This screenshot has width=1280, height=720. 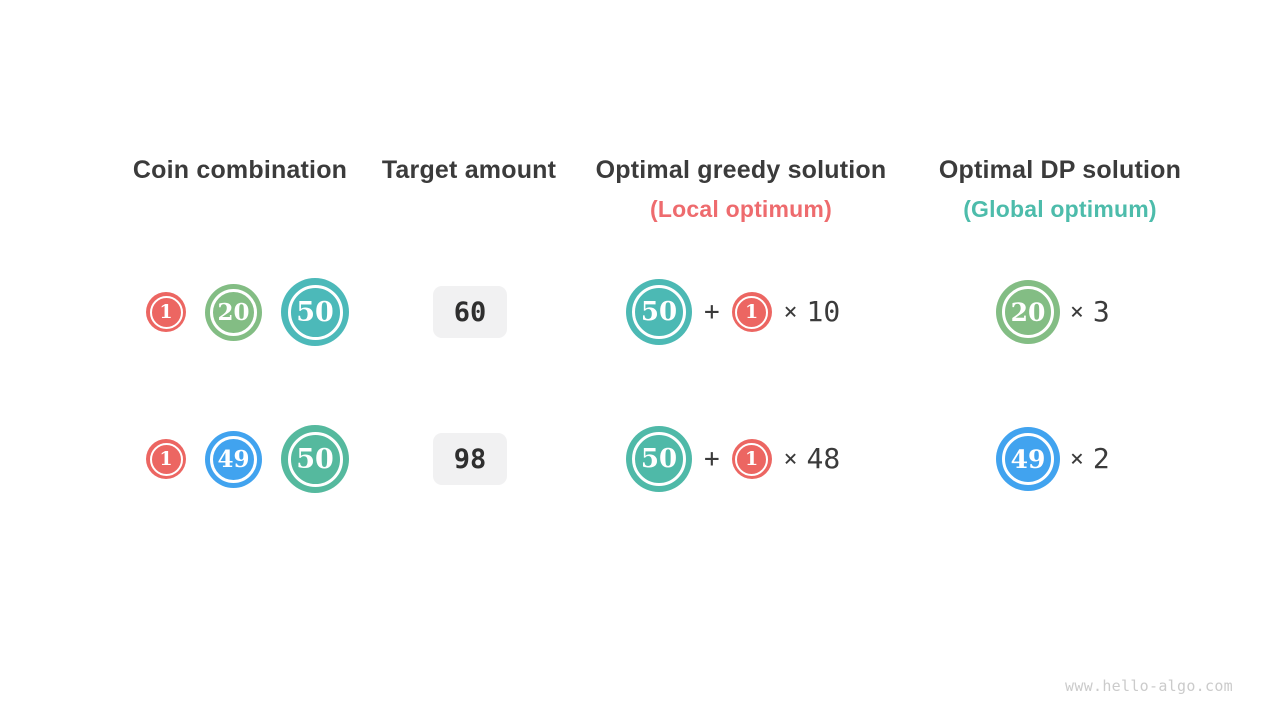 I want to click on dp-solution-row1: 20 × 3, so click(x=1053, y=312).